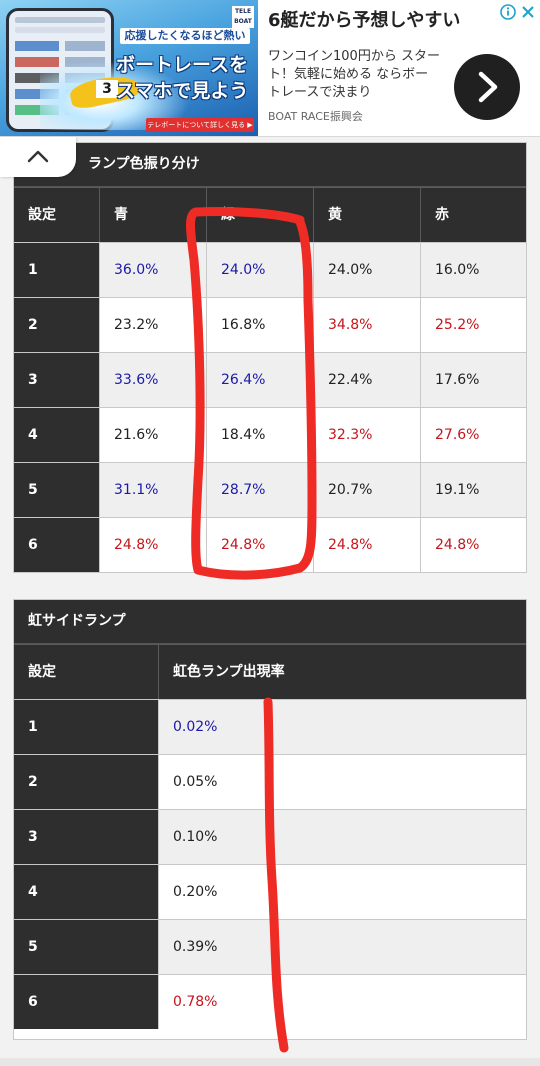 The width and height of the screenshot is (540, 1066). I want to click on chevron-up-icon, so click(38, 156).